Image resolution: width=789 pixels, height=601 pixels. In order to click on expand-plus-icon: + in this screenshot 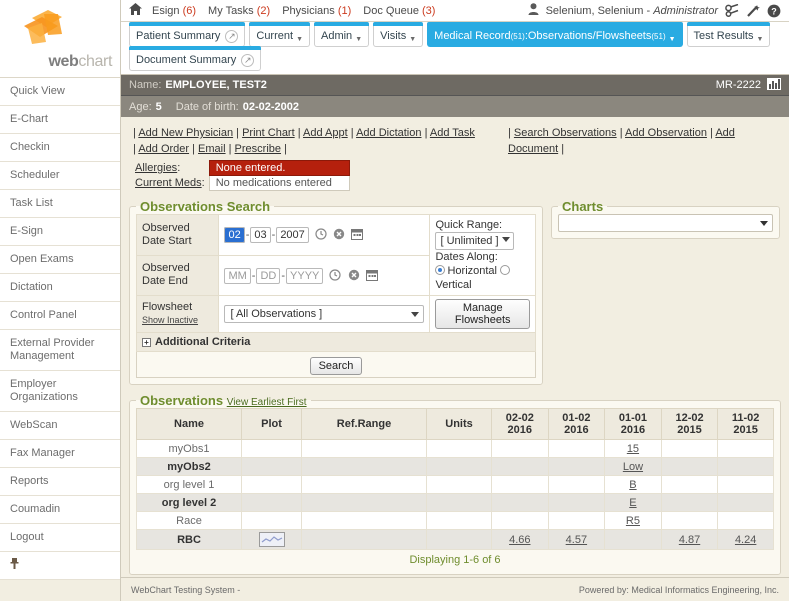, I will do `click(146, 342)`.